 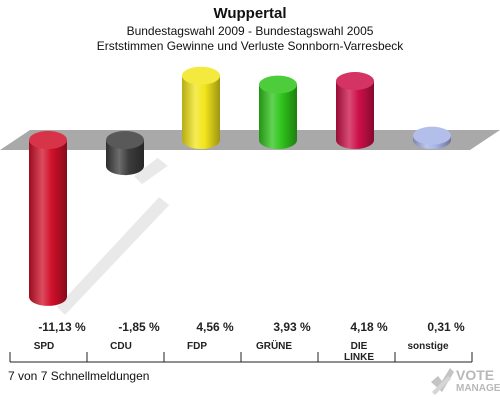 I want to click on bar-grüne, so click(x=278, y=112).